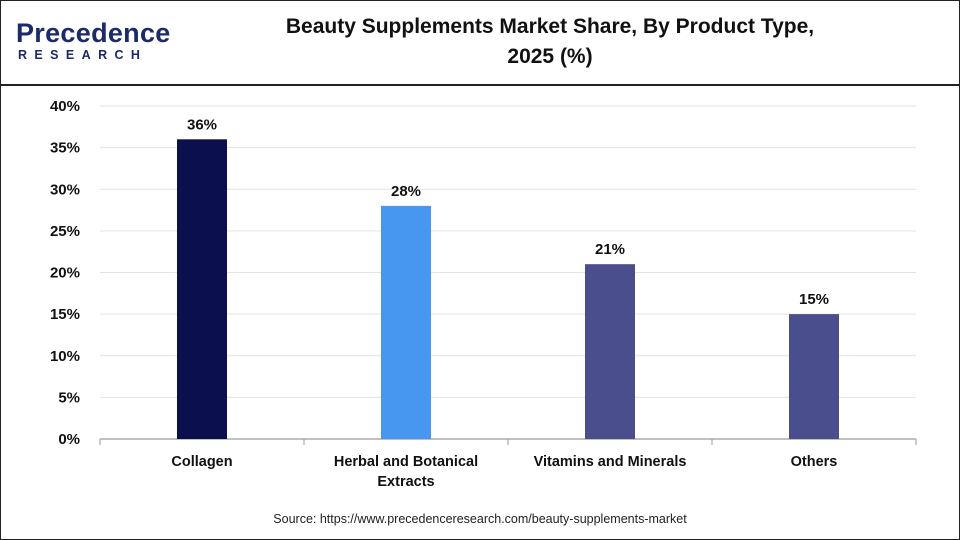  What do you see at coordinates (83, 55) in the screenshot?
I see `logo-subtitle: RESEARCH` at bounding box center [83, 55].